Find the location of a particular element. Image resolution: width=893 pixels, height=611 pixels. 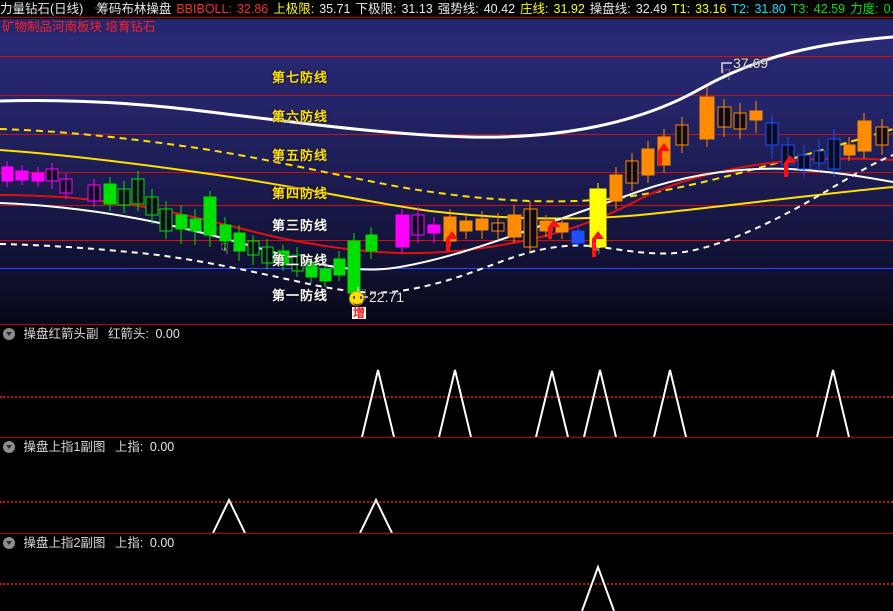

field-t3-label: T3: is located at coordinates (799, 8).